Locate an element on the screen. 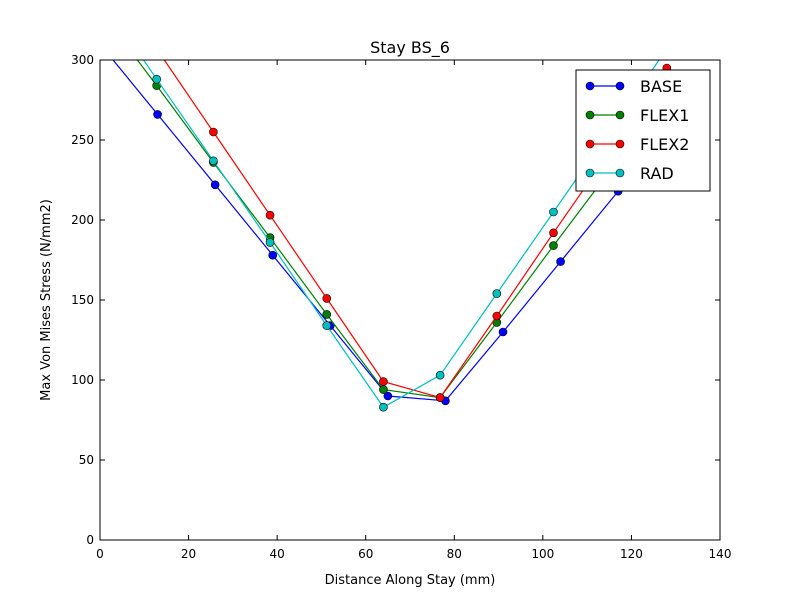 The image size is (800, 600). legend-label: FLEX2 is located at coordinates (664, 144).